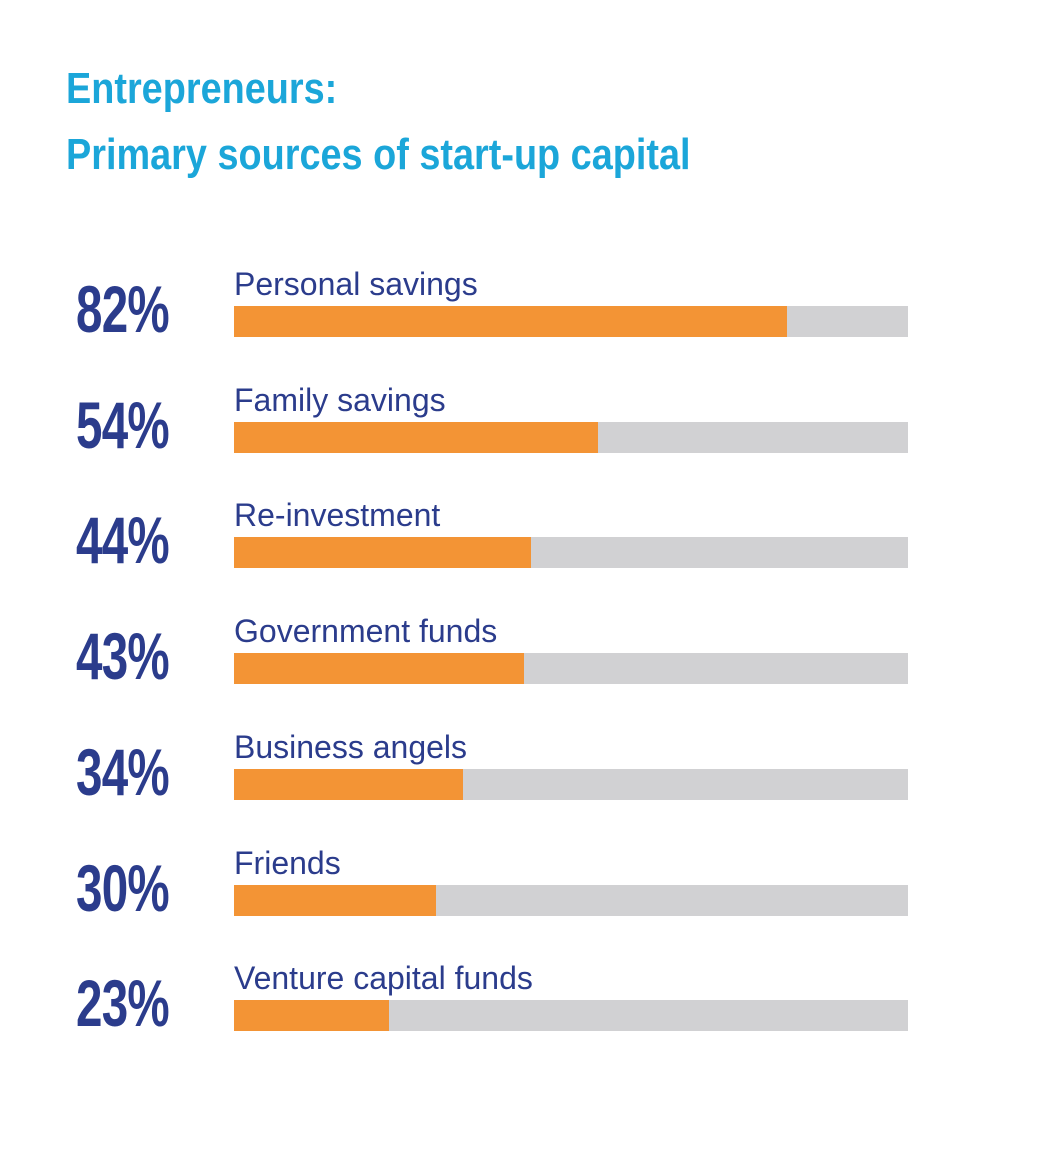  Describe the element at coordinates (123, 656) in the screenshot. I see `bar-value-label: 43%` at that location.